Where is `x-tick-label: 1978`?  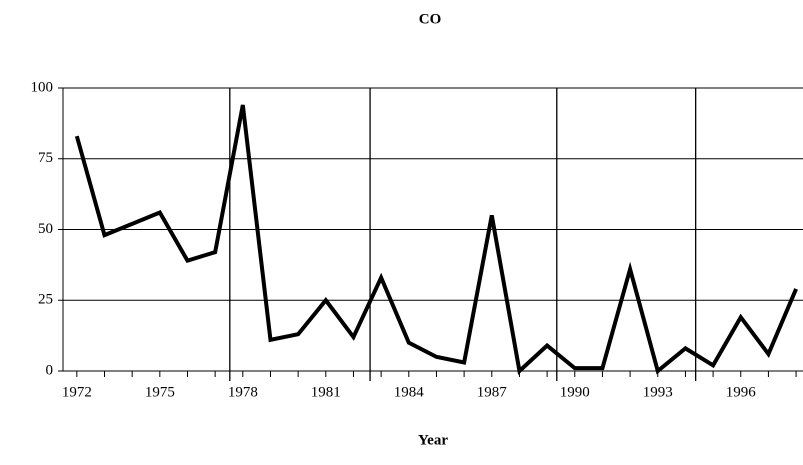 x-tick-label: 1978 is located at coordinates (243, 392).